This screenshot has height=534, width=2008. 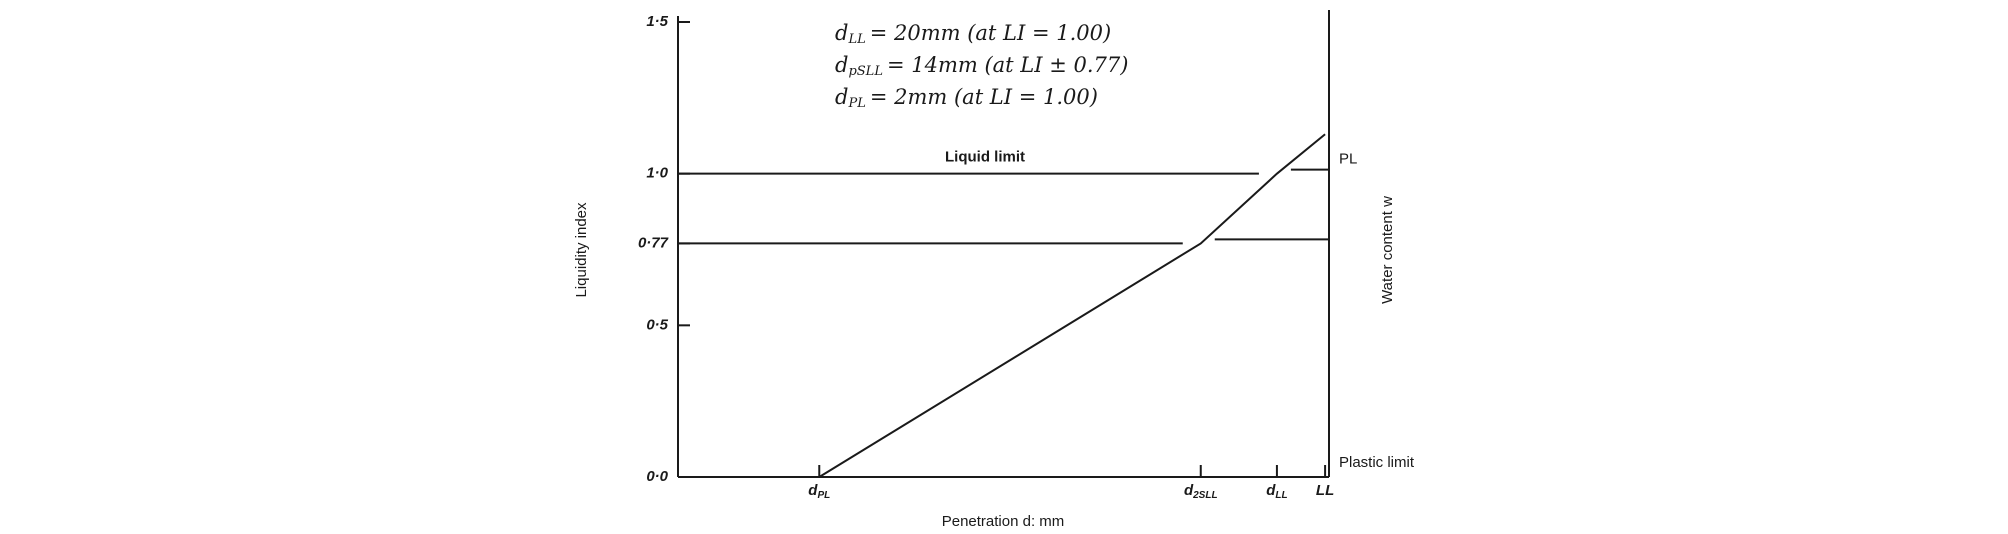 What do you see at coordinates (657, 476) in the screenshot?
I see `y-tick-label: 0·0` at bounding box center [657, 476].